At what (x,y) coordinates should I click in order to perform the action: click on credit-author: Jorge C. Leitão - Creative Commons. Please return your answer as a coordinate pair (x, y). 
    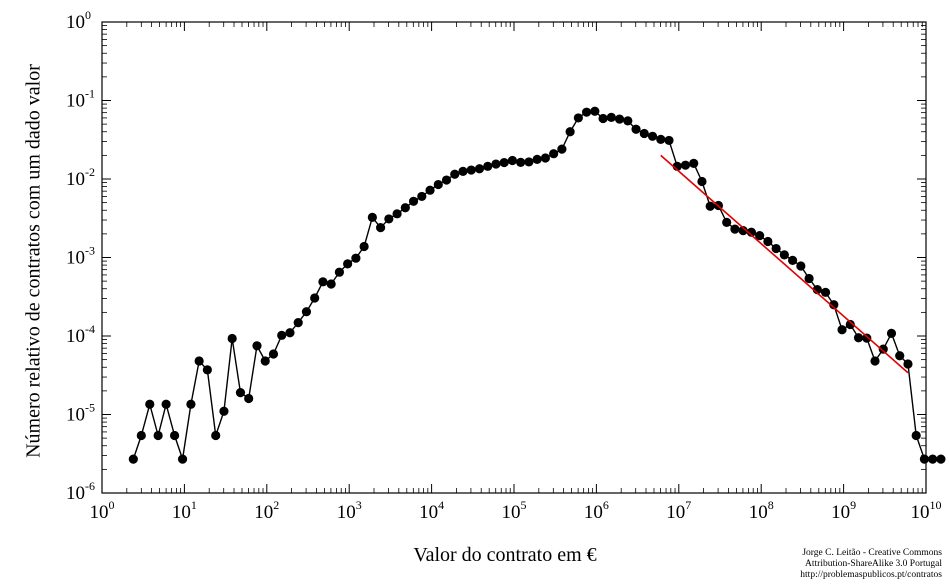
    Looking at the image, I should click on (872, 553).